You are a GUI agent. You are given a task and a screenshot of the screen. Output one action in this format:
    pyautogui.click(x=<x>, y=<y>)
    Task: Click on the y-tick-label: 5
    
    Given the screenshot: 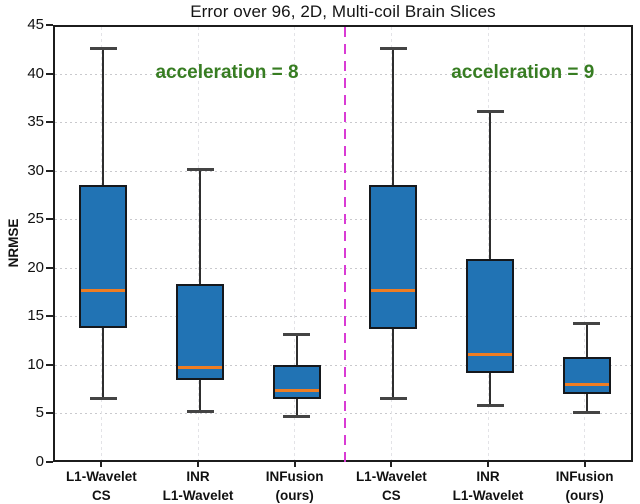 What is the action you would take?
    pyautogui.click(x=39, y=413)
    